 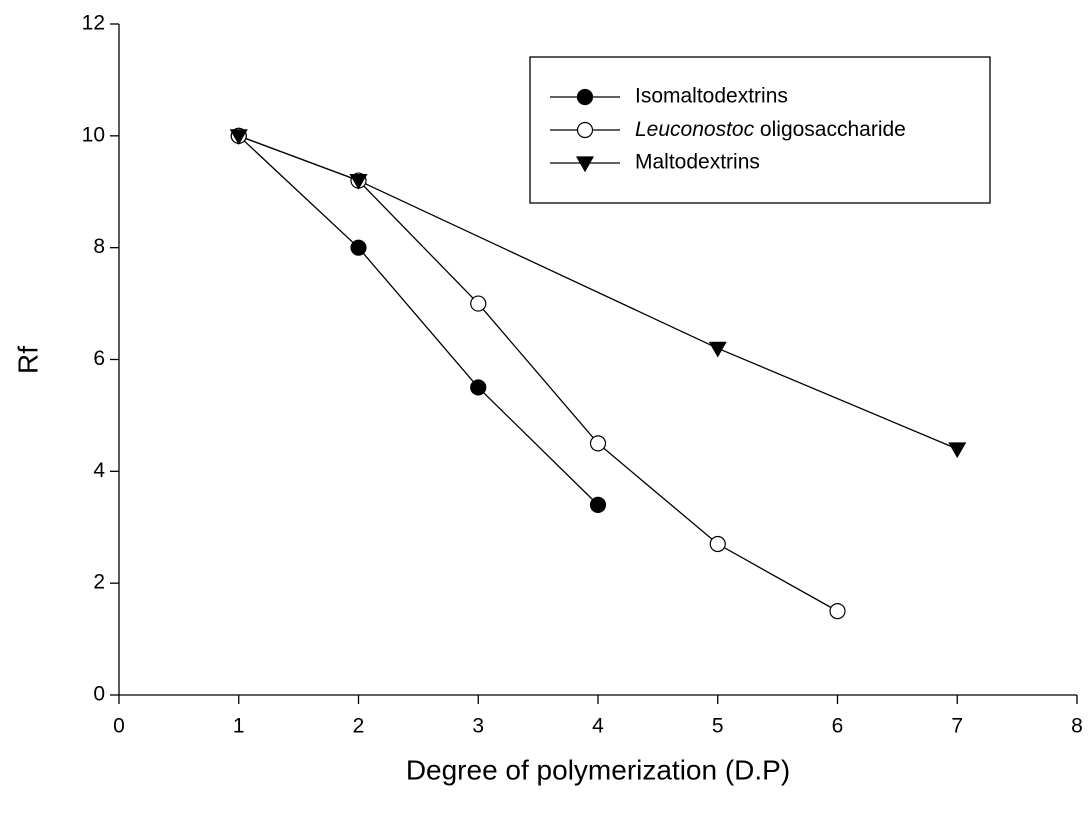 I want to click on x-tick-label: 7, so click(x=957, y=726).